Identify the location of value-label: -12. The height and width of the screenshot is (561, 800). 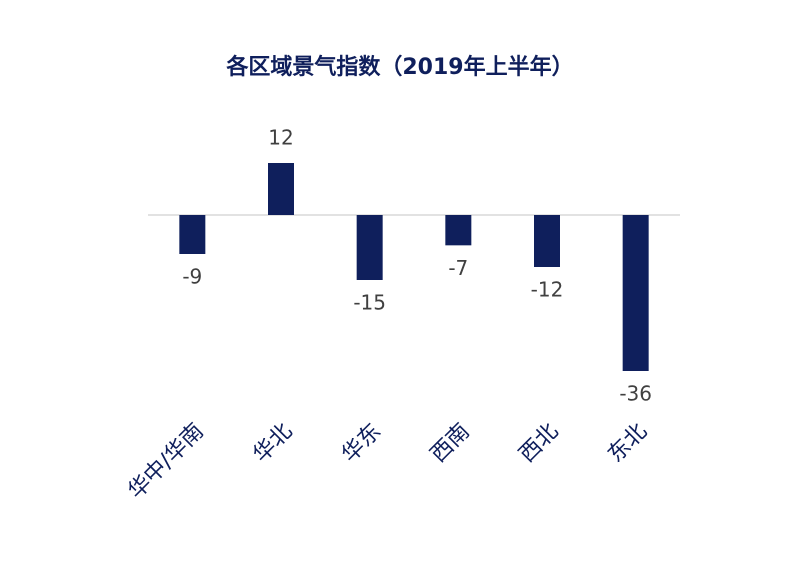
(547, 290).